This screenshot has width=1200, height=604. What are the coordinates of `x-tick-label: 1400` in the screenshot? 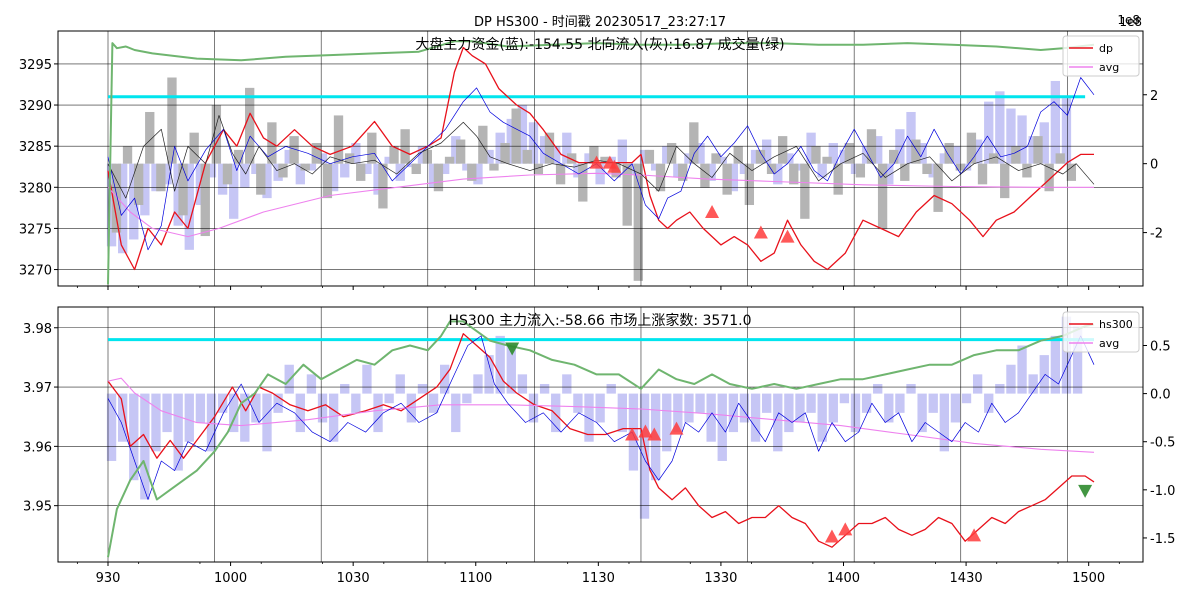 It's located at (843, 578).